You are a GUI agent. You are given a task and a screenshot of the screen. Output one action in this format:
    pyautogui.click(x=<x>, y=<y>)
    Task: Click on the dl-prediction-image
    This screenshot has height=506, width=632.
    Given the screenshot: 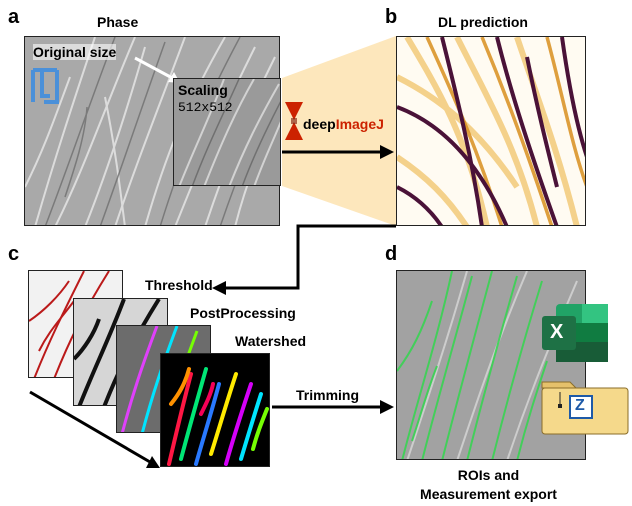 What is the action you would take?
    pyautogui.click(x=491, y=131)
    